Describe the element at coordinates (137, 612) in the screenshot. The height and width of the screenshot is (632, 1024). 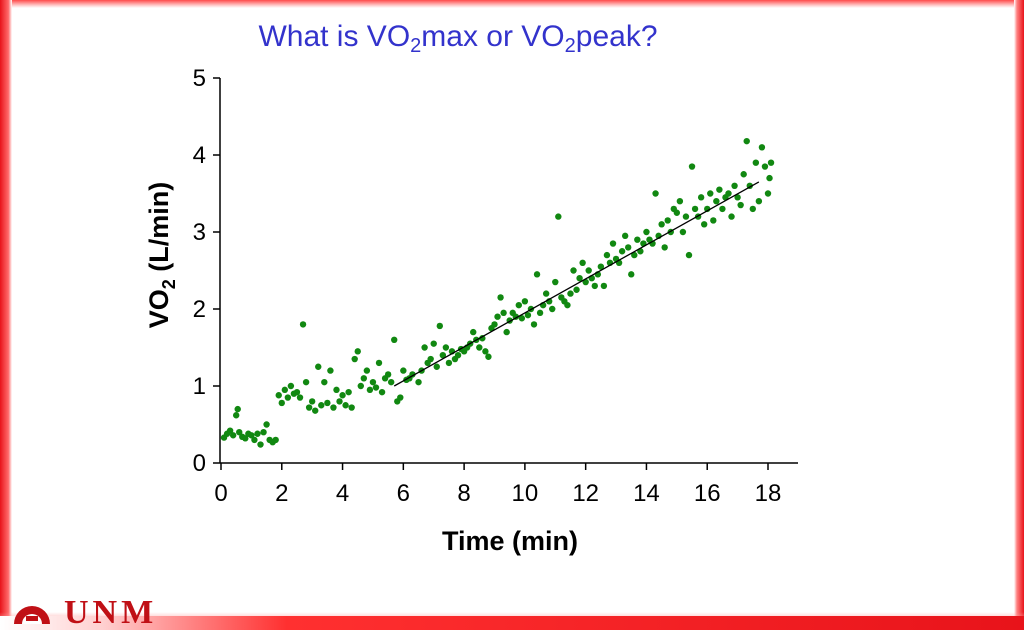
I see `unm-logo: UNM` at that location.